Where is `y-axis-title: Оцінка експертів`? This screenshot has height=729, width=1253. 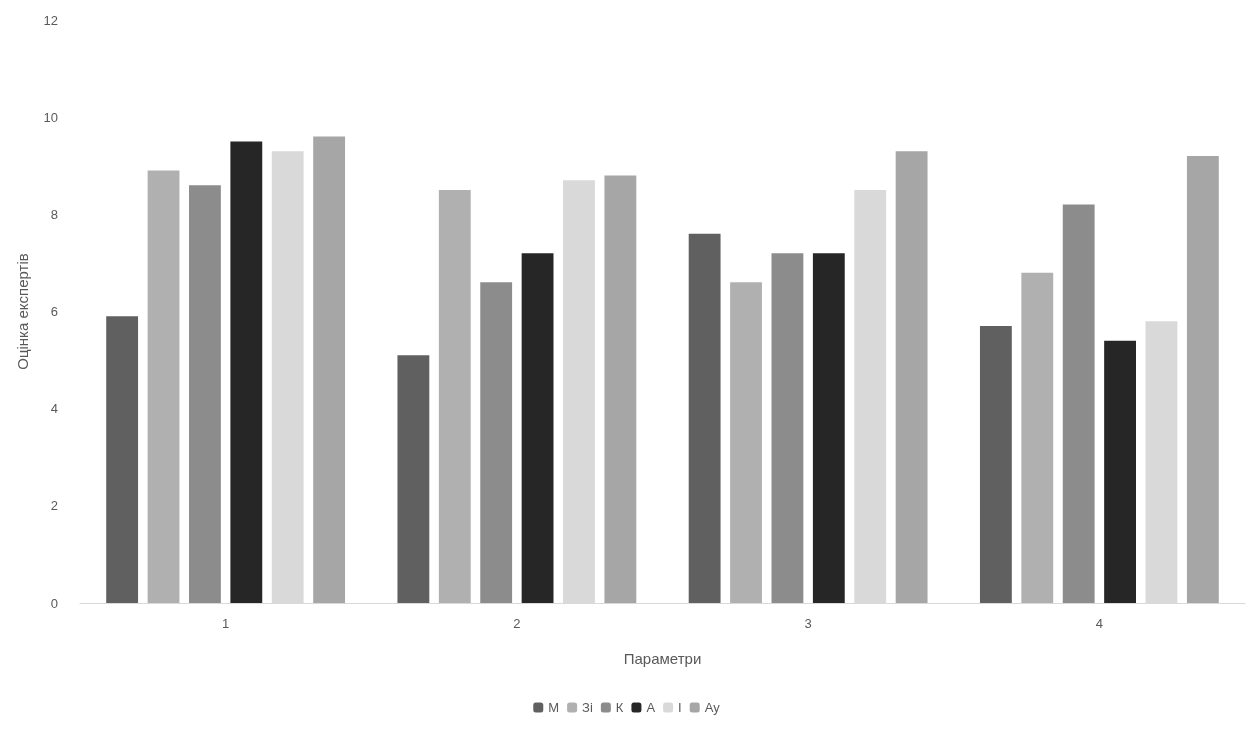
y-axis-title: Оцінка експертів is located at coordinates (22, 311).